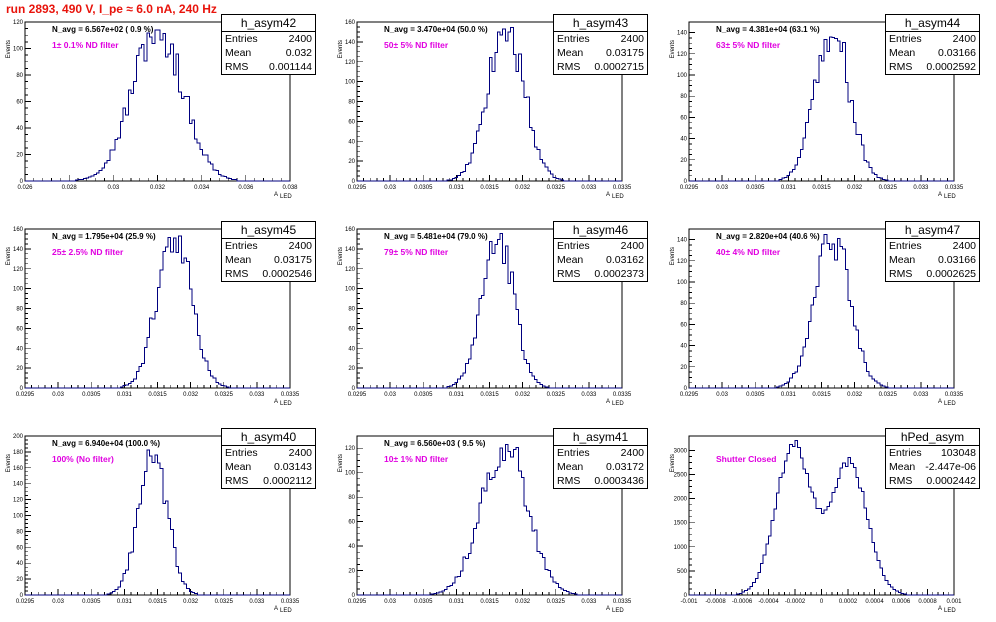  What do you see at coordinates (103, 29) in the screenshot?
I see `navg-label: N_avg = 6.567e+02 ( 0.9 %)` at bounding box center [103, 29].